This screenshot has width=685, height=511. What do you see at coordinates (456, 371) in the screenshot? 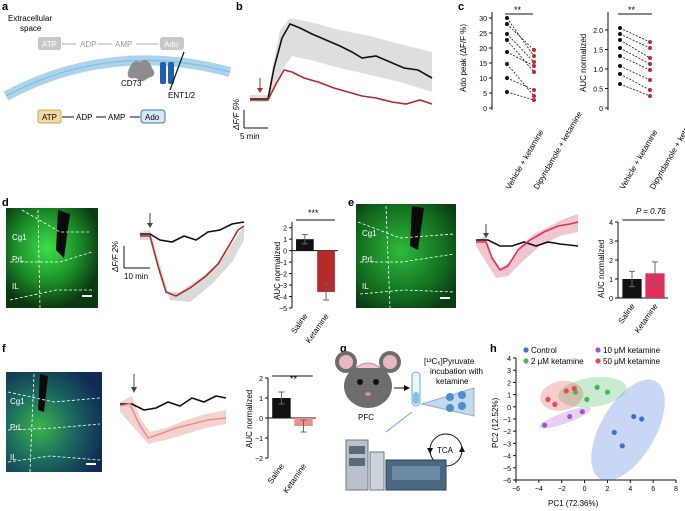
I see `incubation-label-line2: incubation with` at bounding box center [456, 371].